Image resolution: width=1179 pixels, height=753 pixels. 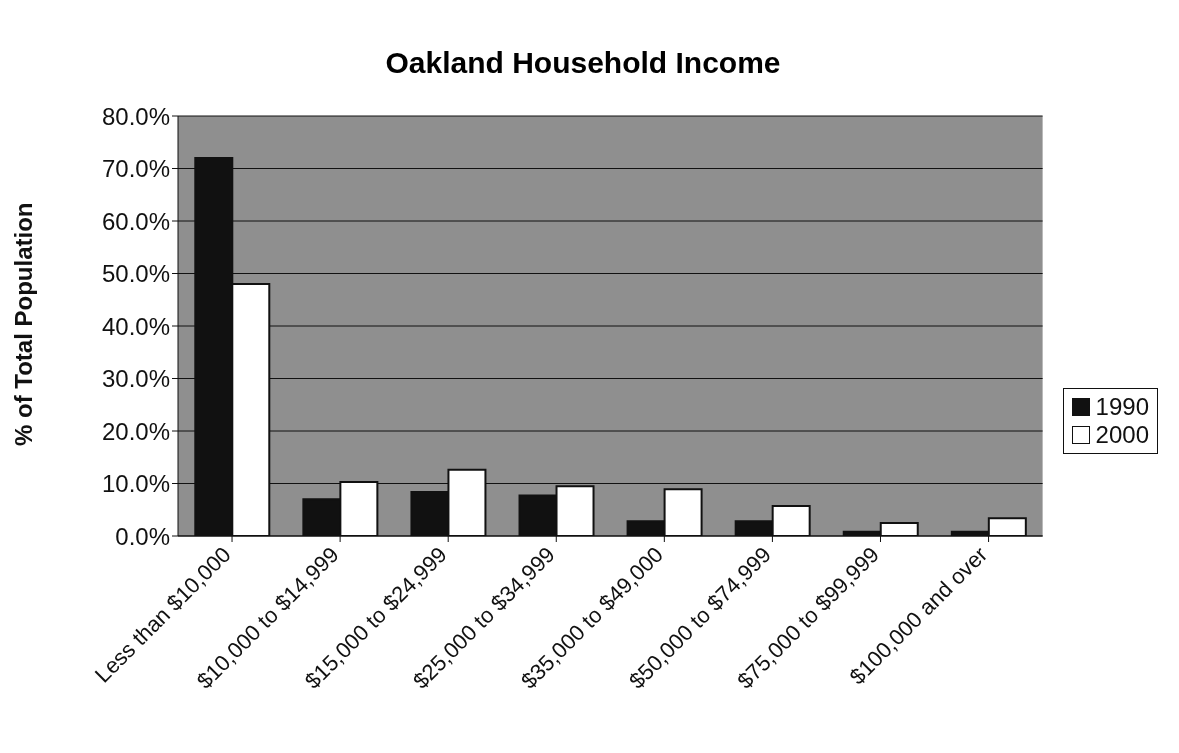 What do you see at coordinates (135, 431) in the screenshot?
I see `y-tick-label: 20.0%` at bounding box center [135, 431].